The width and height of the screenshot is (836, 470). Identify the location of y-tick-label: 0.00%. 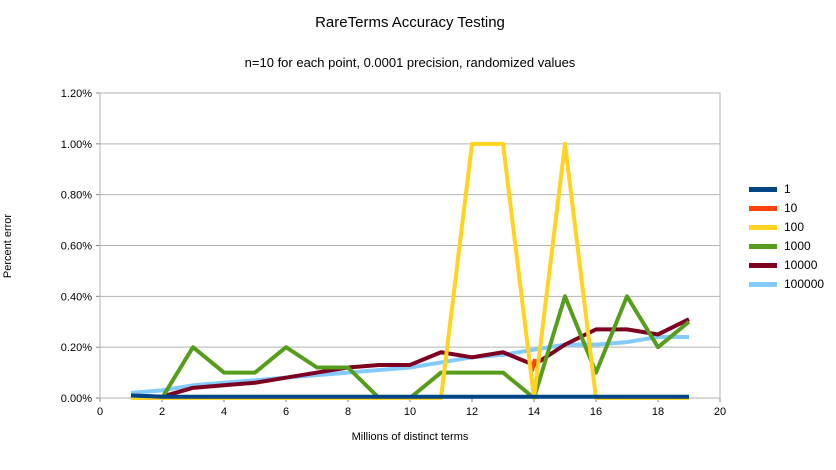
(76, 399).